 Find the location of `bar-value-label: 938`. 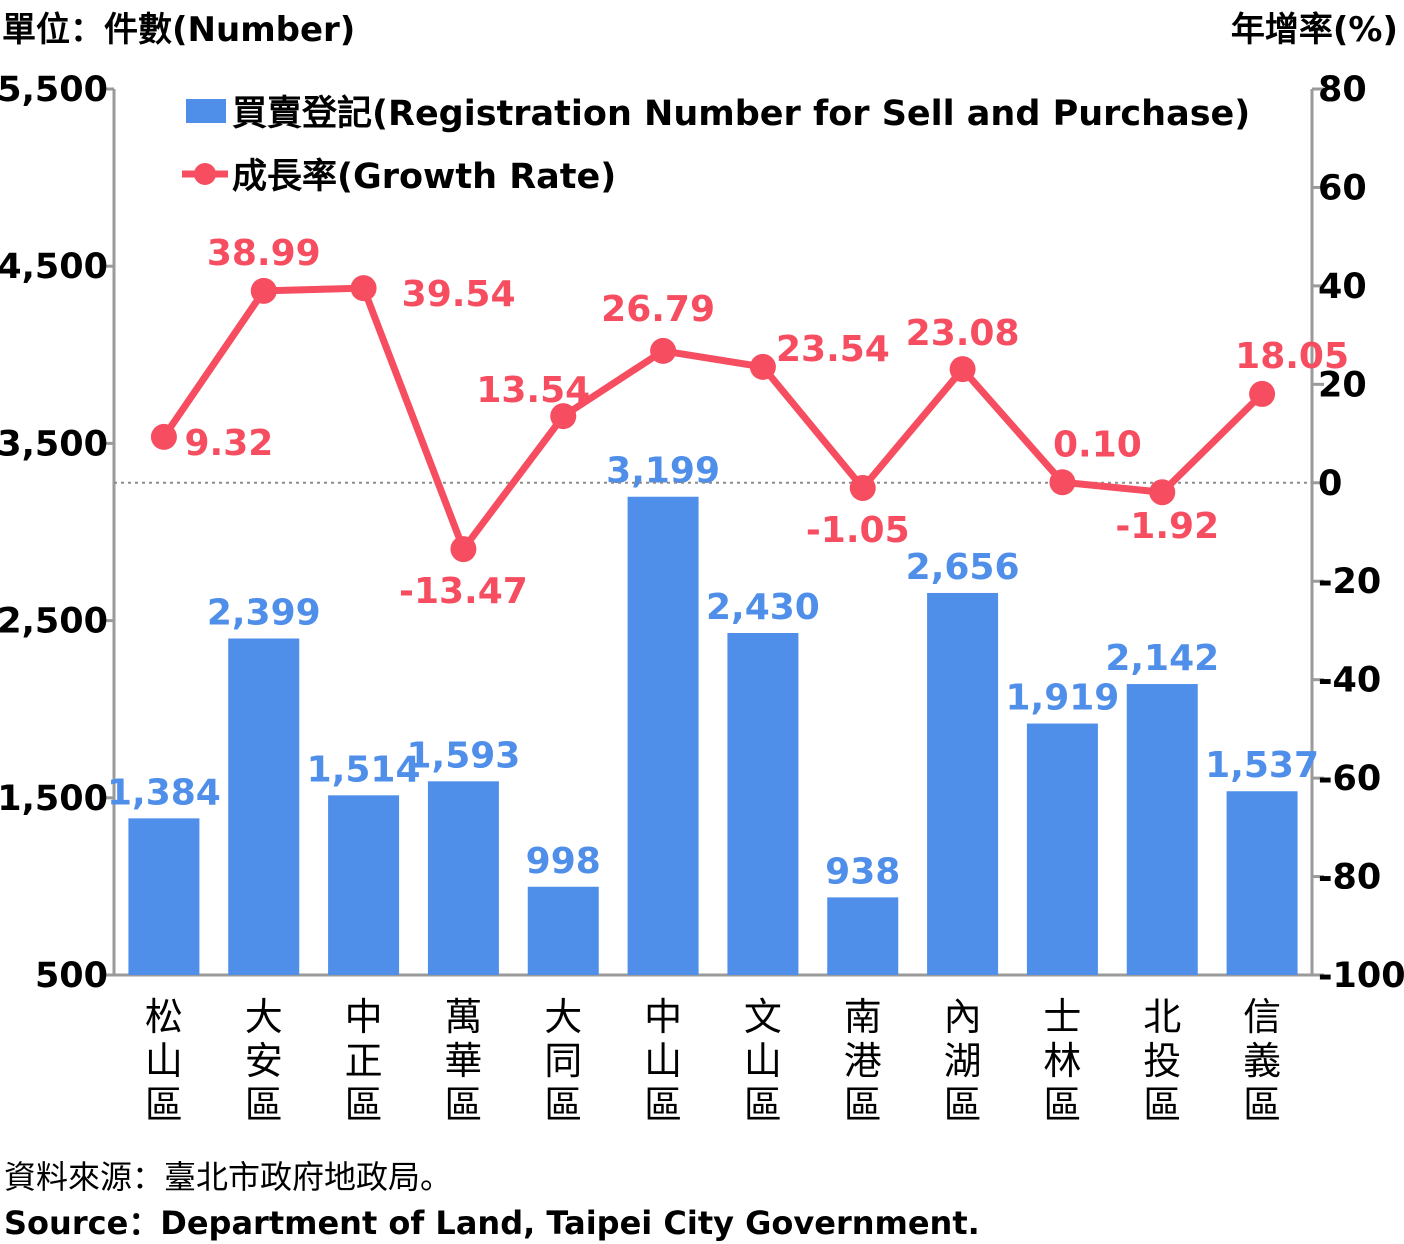

bar-value-label: 938 is located at coordinates (862, 871).